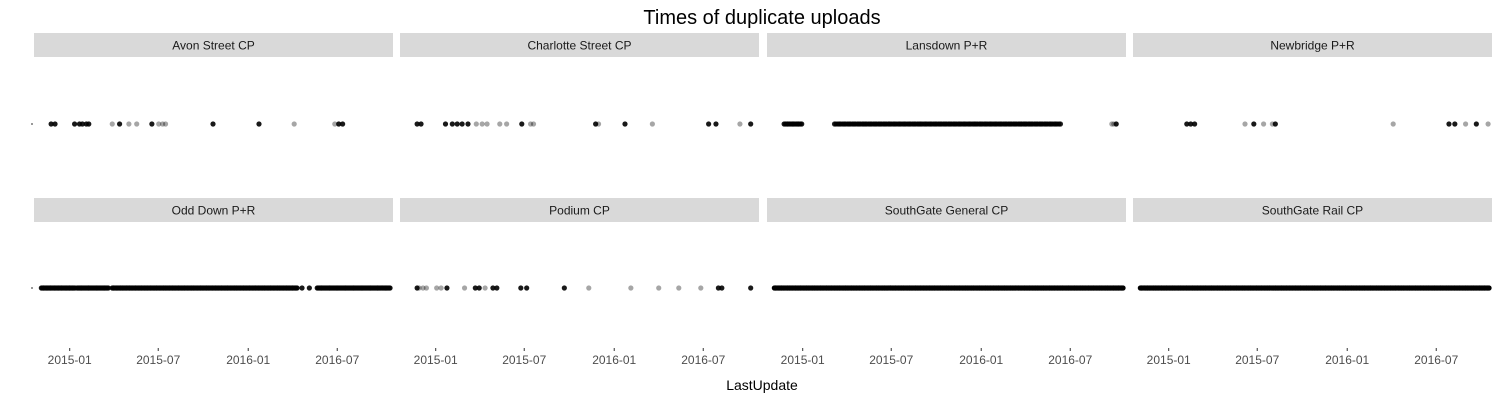  What do you see at coordinates (579, 80) in the screenshot?
I see `facet-panel: Charlotte Street CP` at bounding box center [579, 80].